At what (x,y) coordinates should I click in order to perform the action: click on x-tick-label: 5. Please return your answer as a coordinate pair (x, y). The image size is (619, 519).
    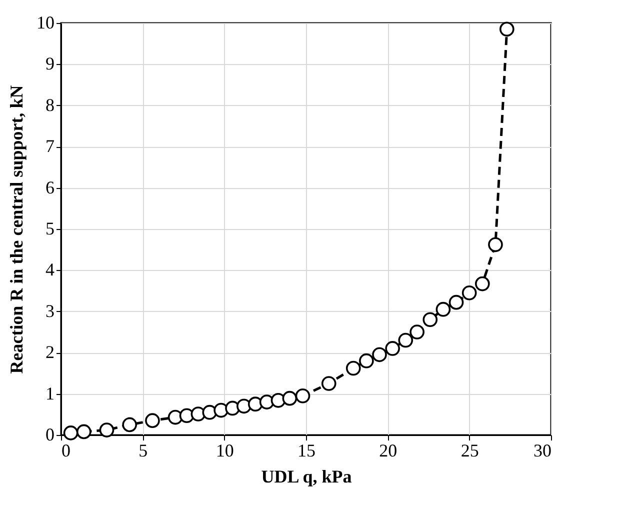
    Looking at the image, I should click on (143, 450).